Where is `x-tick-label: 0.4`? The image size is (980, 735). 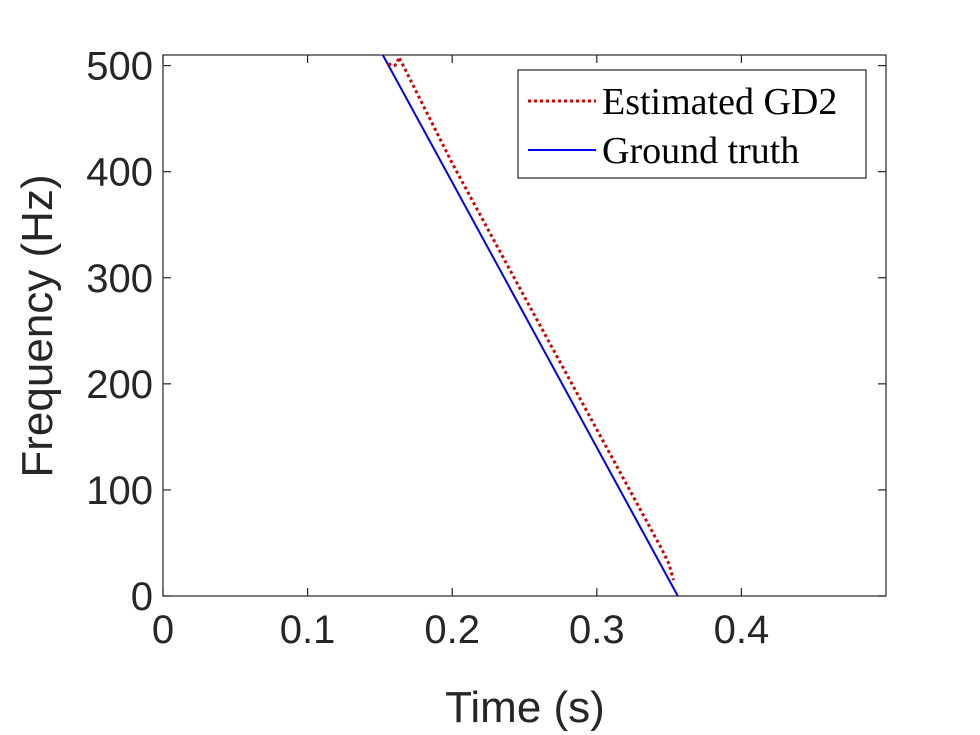
x-tick-label: 0.4 is located at coordinates (742, 630).